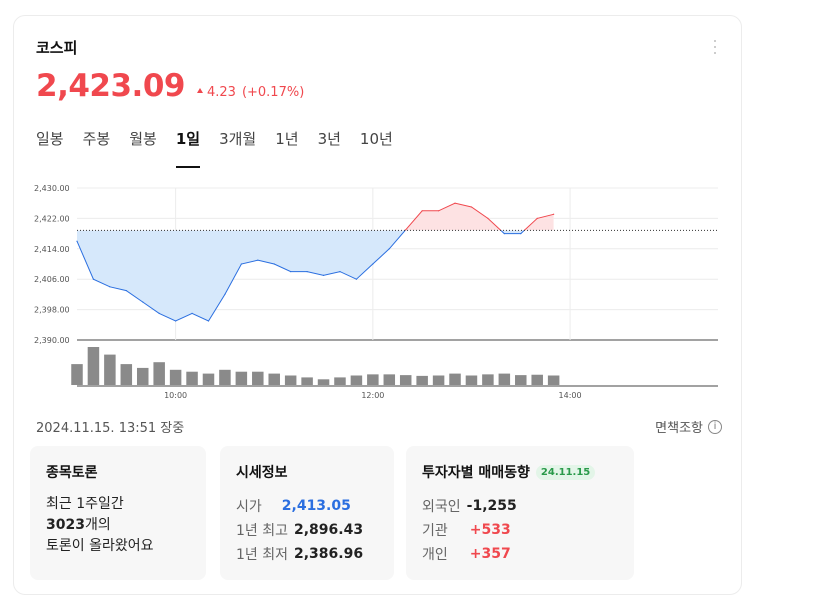 This screenshot has height=595, width=830. Describe the element at coordinates (479, 216) in the screenshot. I see `price-line-up` at that location.